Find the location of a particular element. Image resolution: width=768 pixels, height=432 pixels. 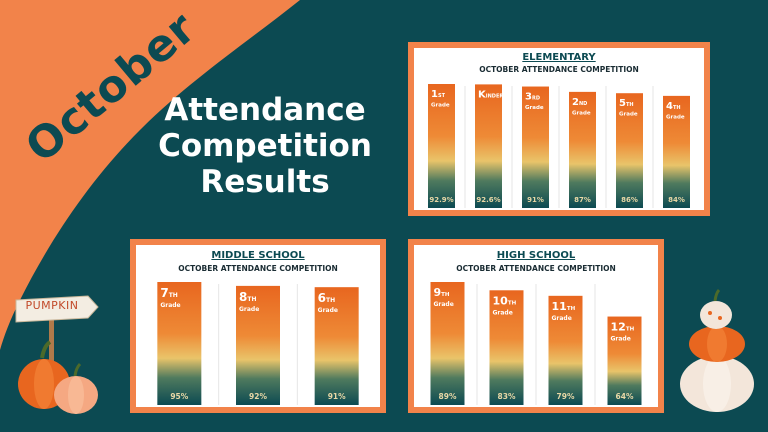

headline-line-2: Competition is located at coordinates (265, 146).